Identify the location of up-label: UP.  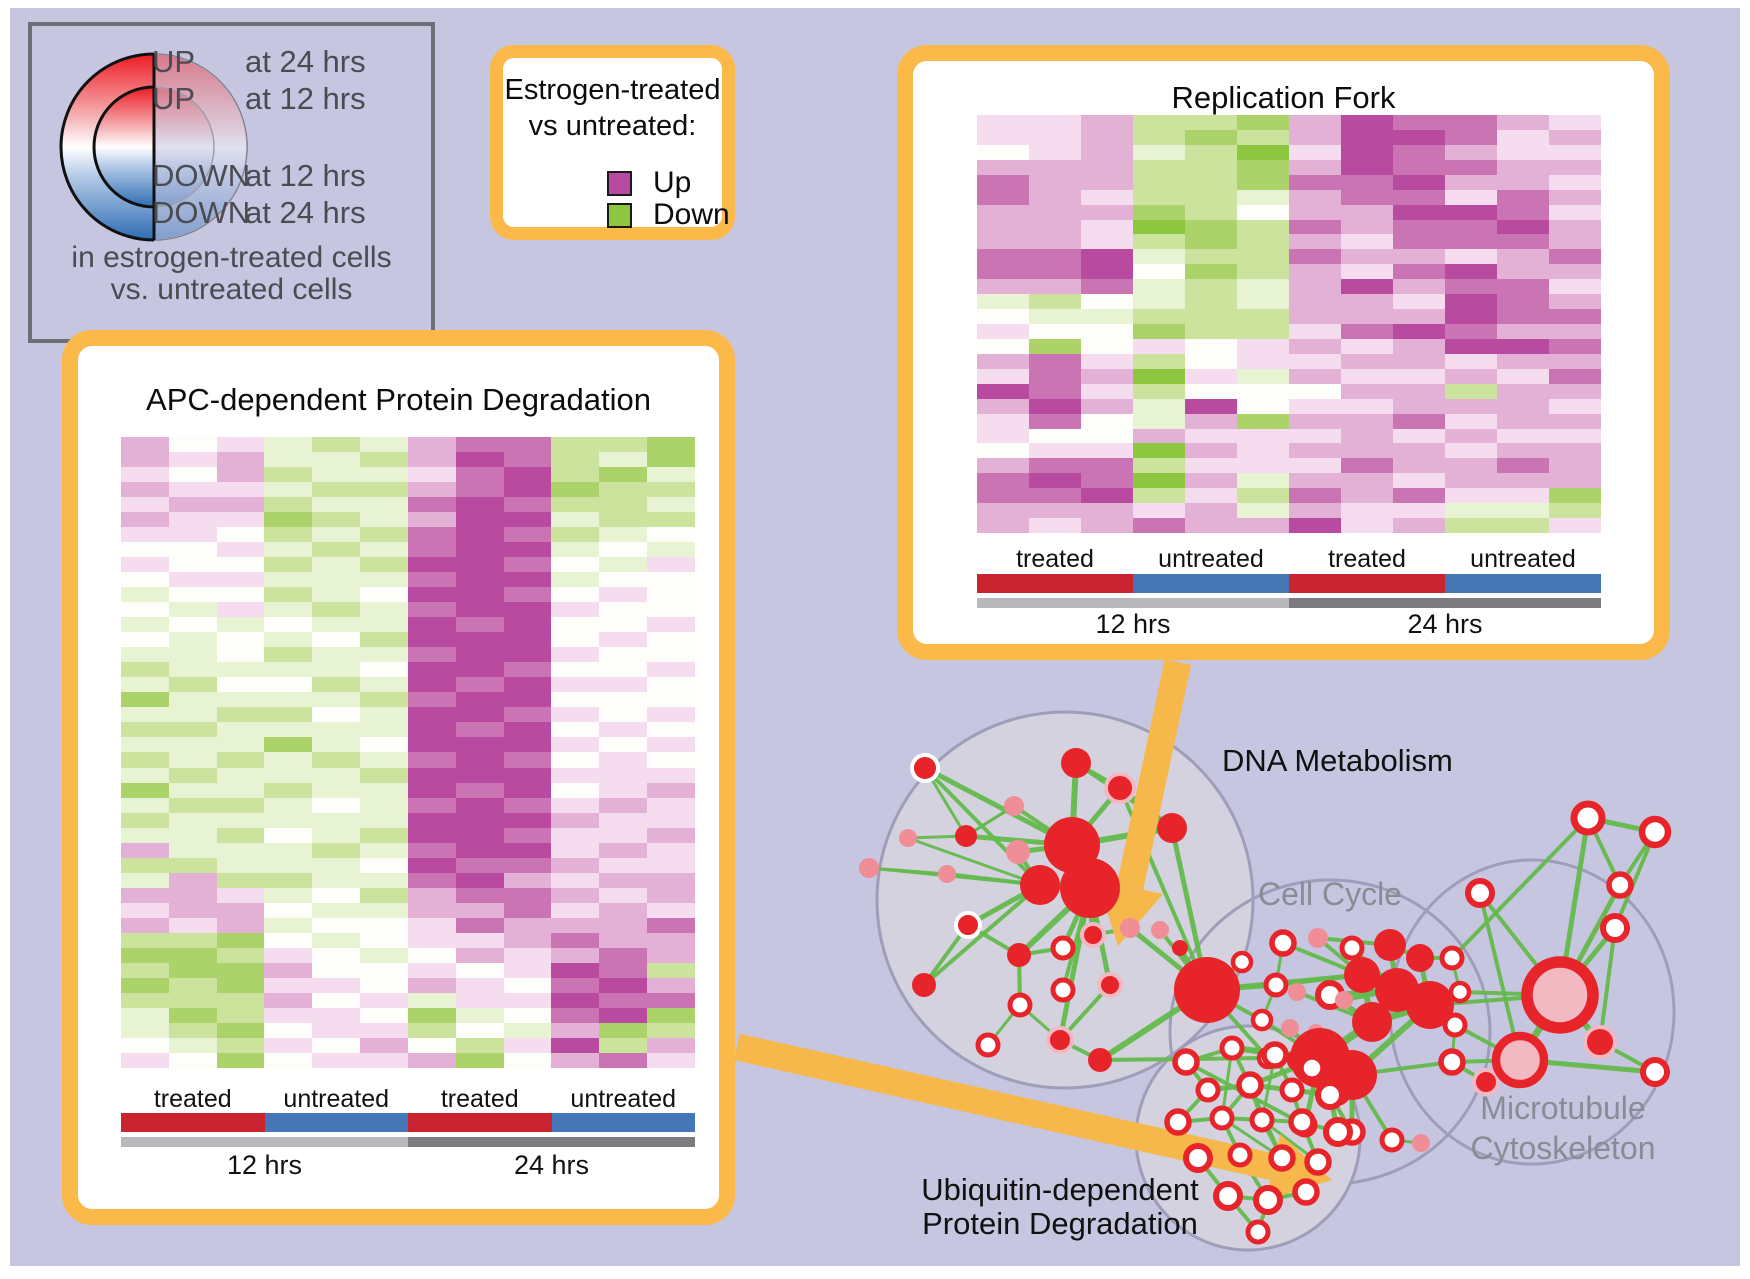
(174, 98).